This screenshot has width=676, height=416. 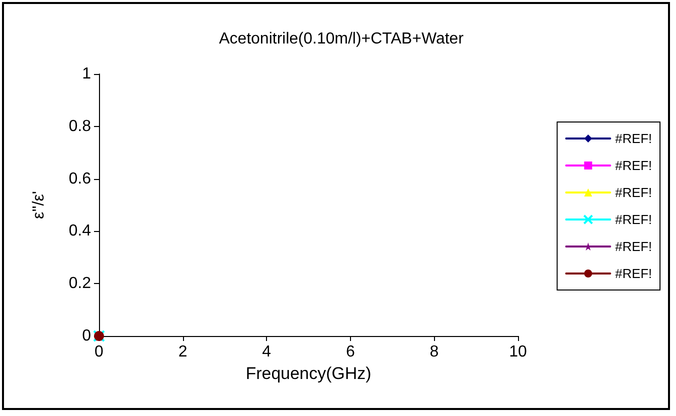 What do you see at coordinates (39, 205) in the screenshot?
I see `y-axis-title: ε''/ε'` at bounding box center [39, 205].